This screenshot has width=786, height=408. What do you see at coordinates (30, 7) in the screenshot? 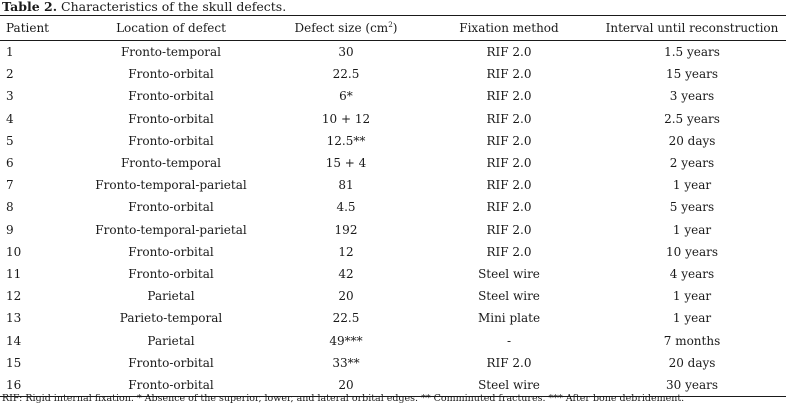
I see `caption-label: Table 2.` at bounding box center [30, 7].